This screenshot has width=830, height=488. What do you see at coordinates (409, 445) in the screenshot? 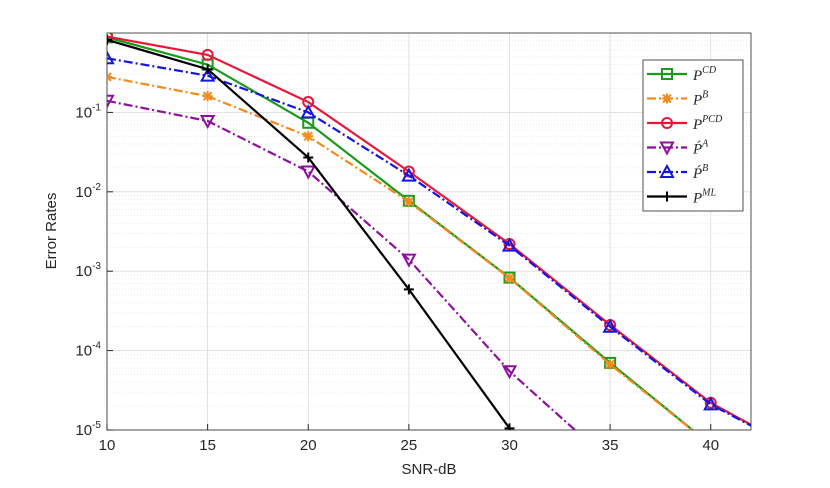
I see `x-tick-label: 25` at bounding box center [409, 445].